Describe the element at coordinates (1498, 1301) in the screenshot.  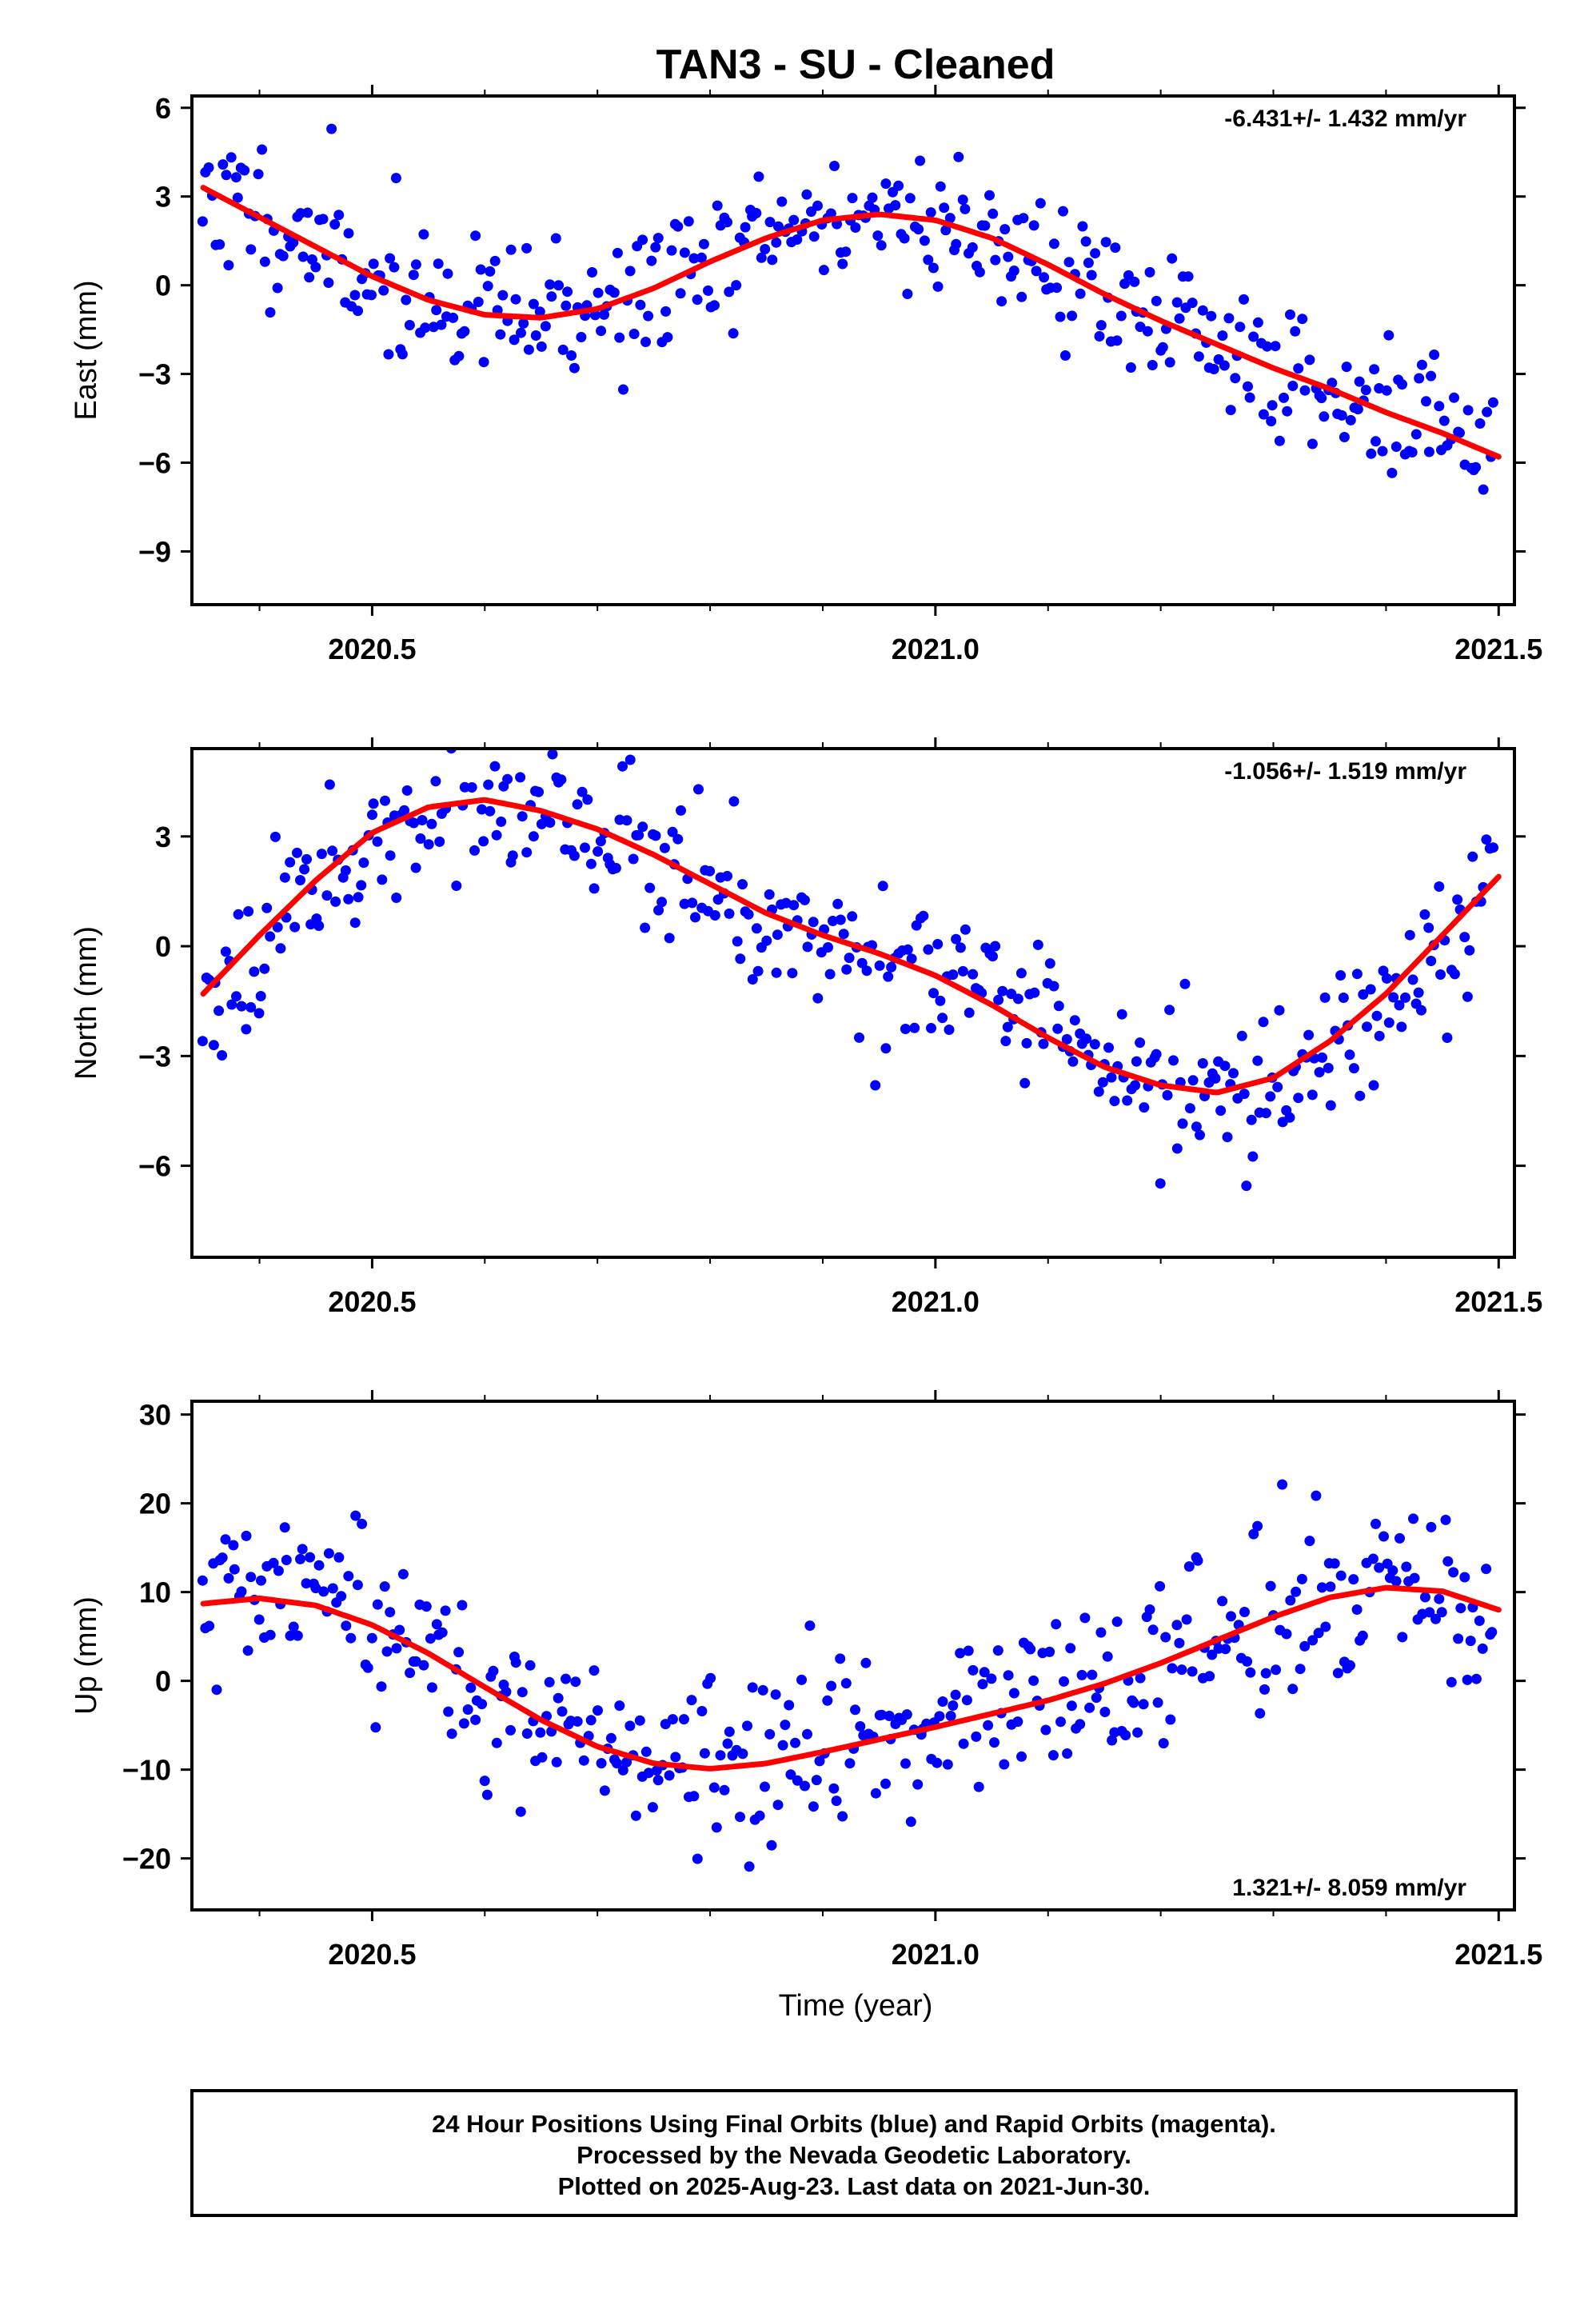
I see `x-tick-label: 2021.5` at that location.